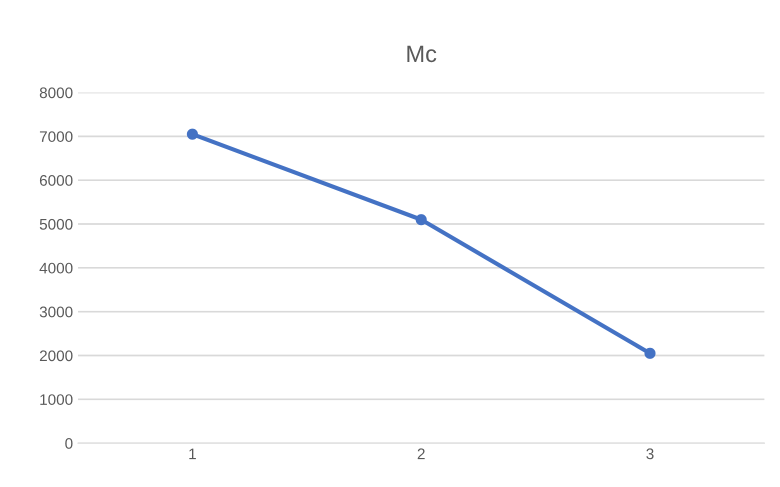 The height and width of the screenshot is (487, 780). I want to click on x-tick-label: 2, so click(421, 454).